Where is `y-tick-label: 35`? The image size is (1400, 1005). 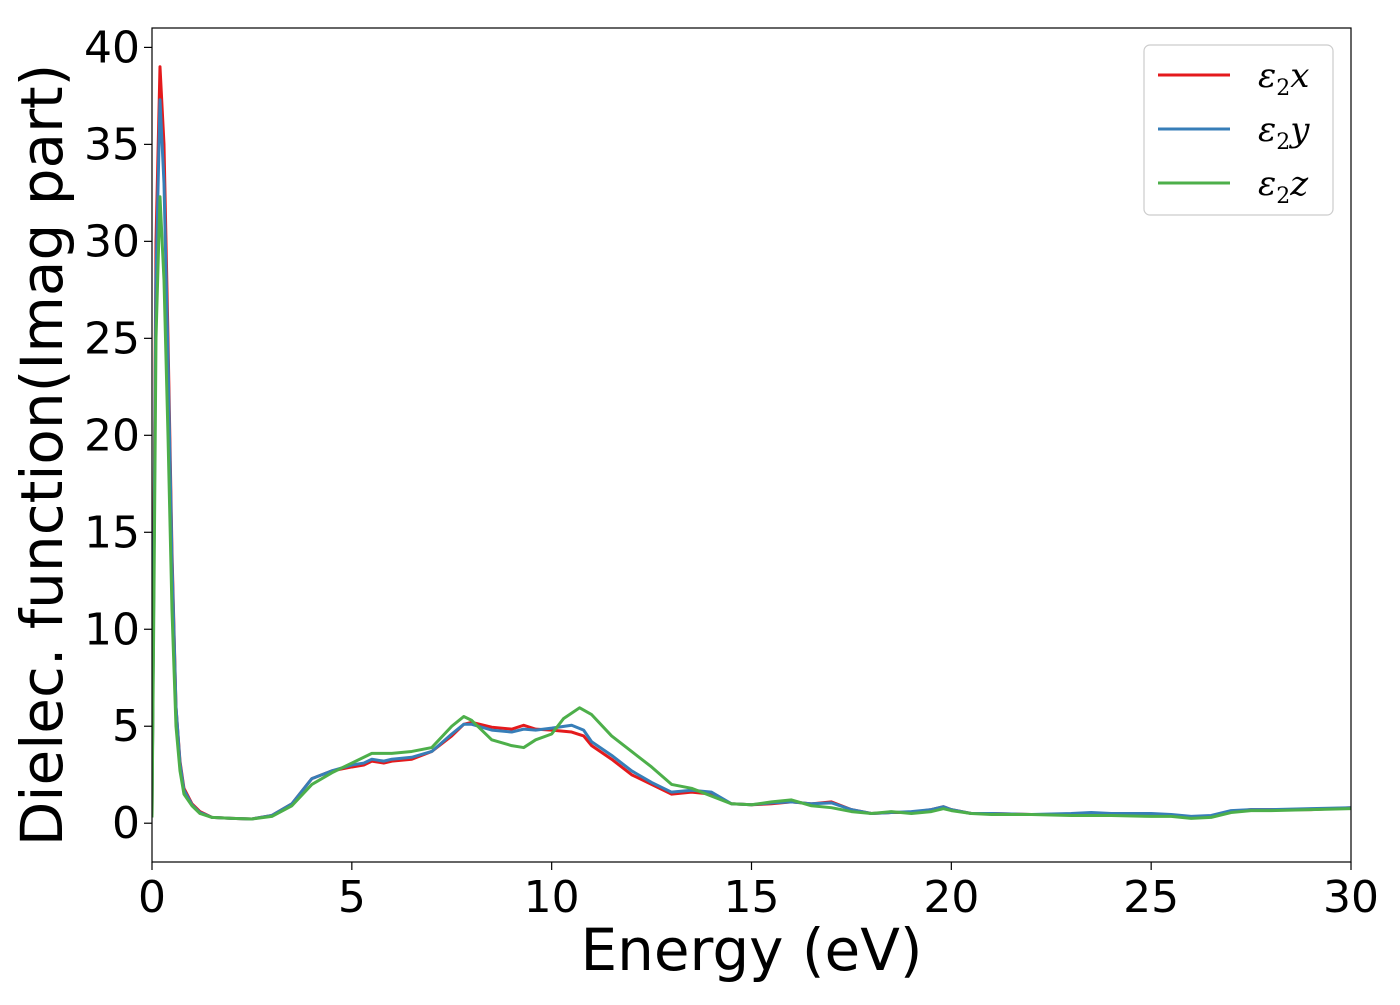 y-tick-label: 35 is located at coordinates (112, 144).